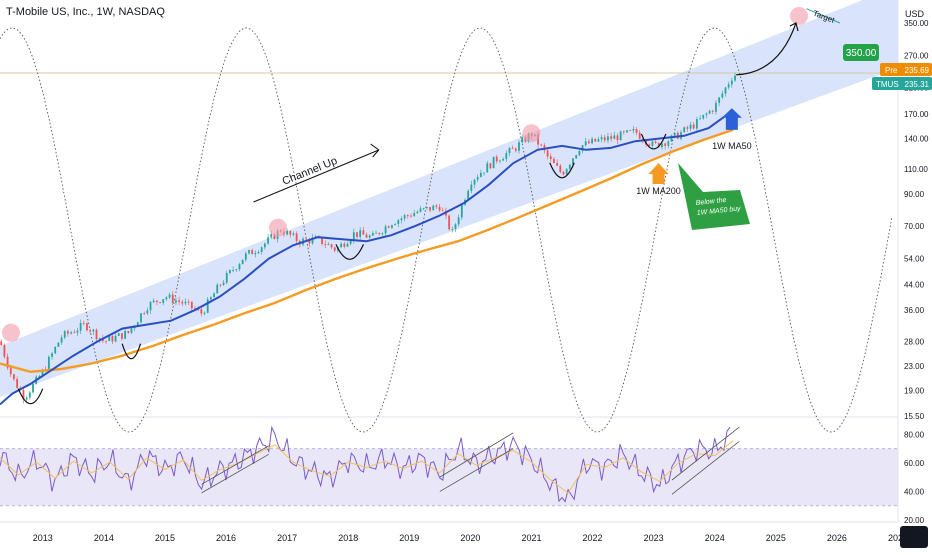 This screenshot has height=555, width=932. I want to click on rsi-y-tick-label: 20.00, so click(914, 520).